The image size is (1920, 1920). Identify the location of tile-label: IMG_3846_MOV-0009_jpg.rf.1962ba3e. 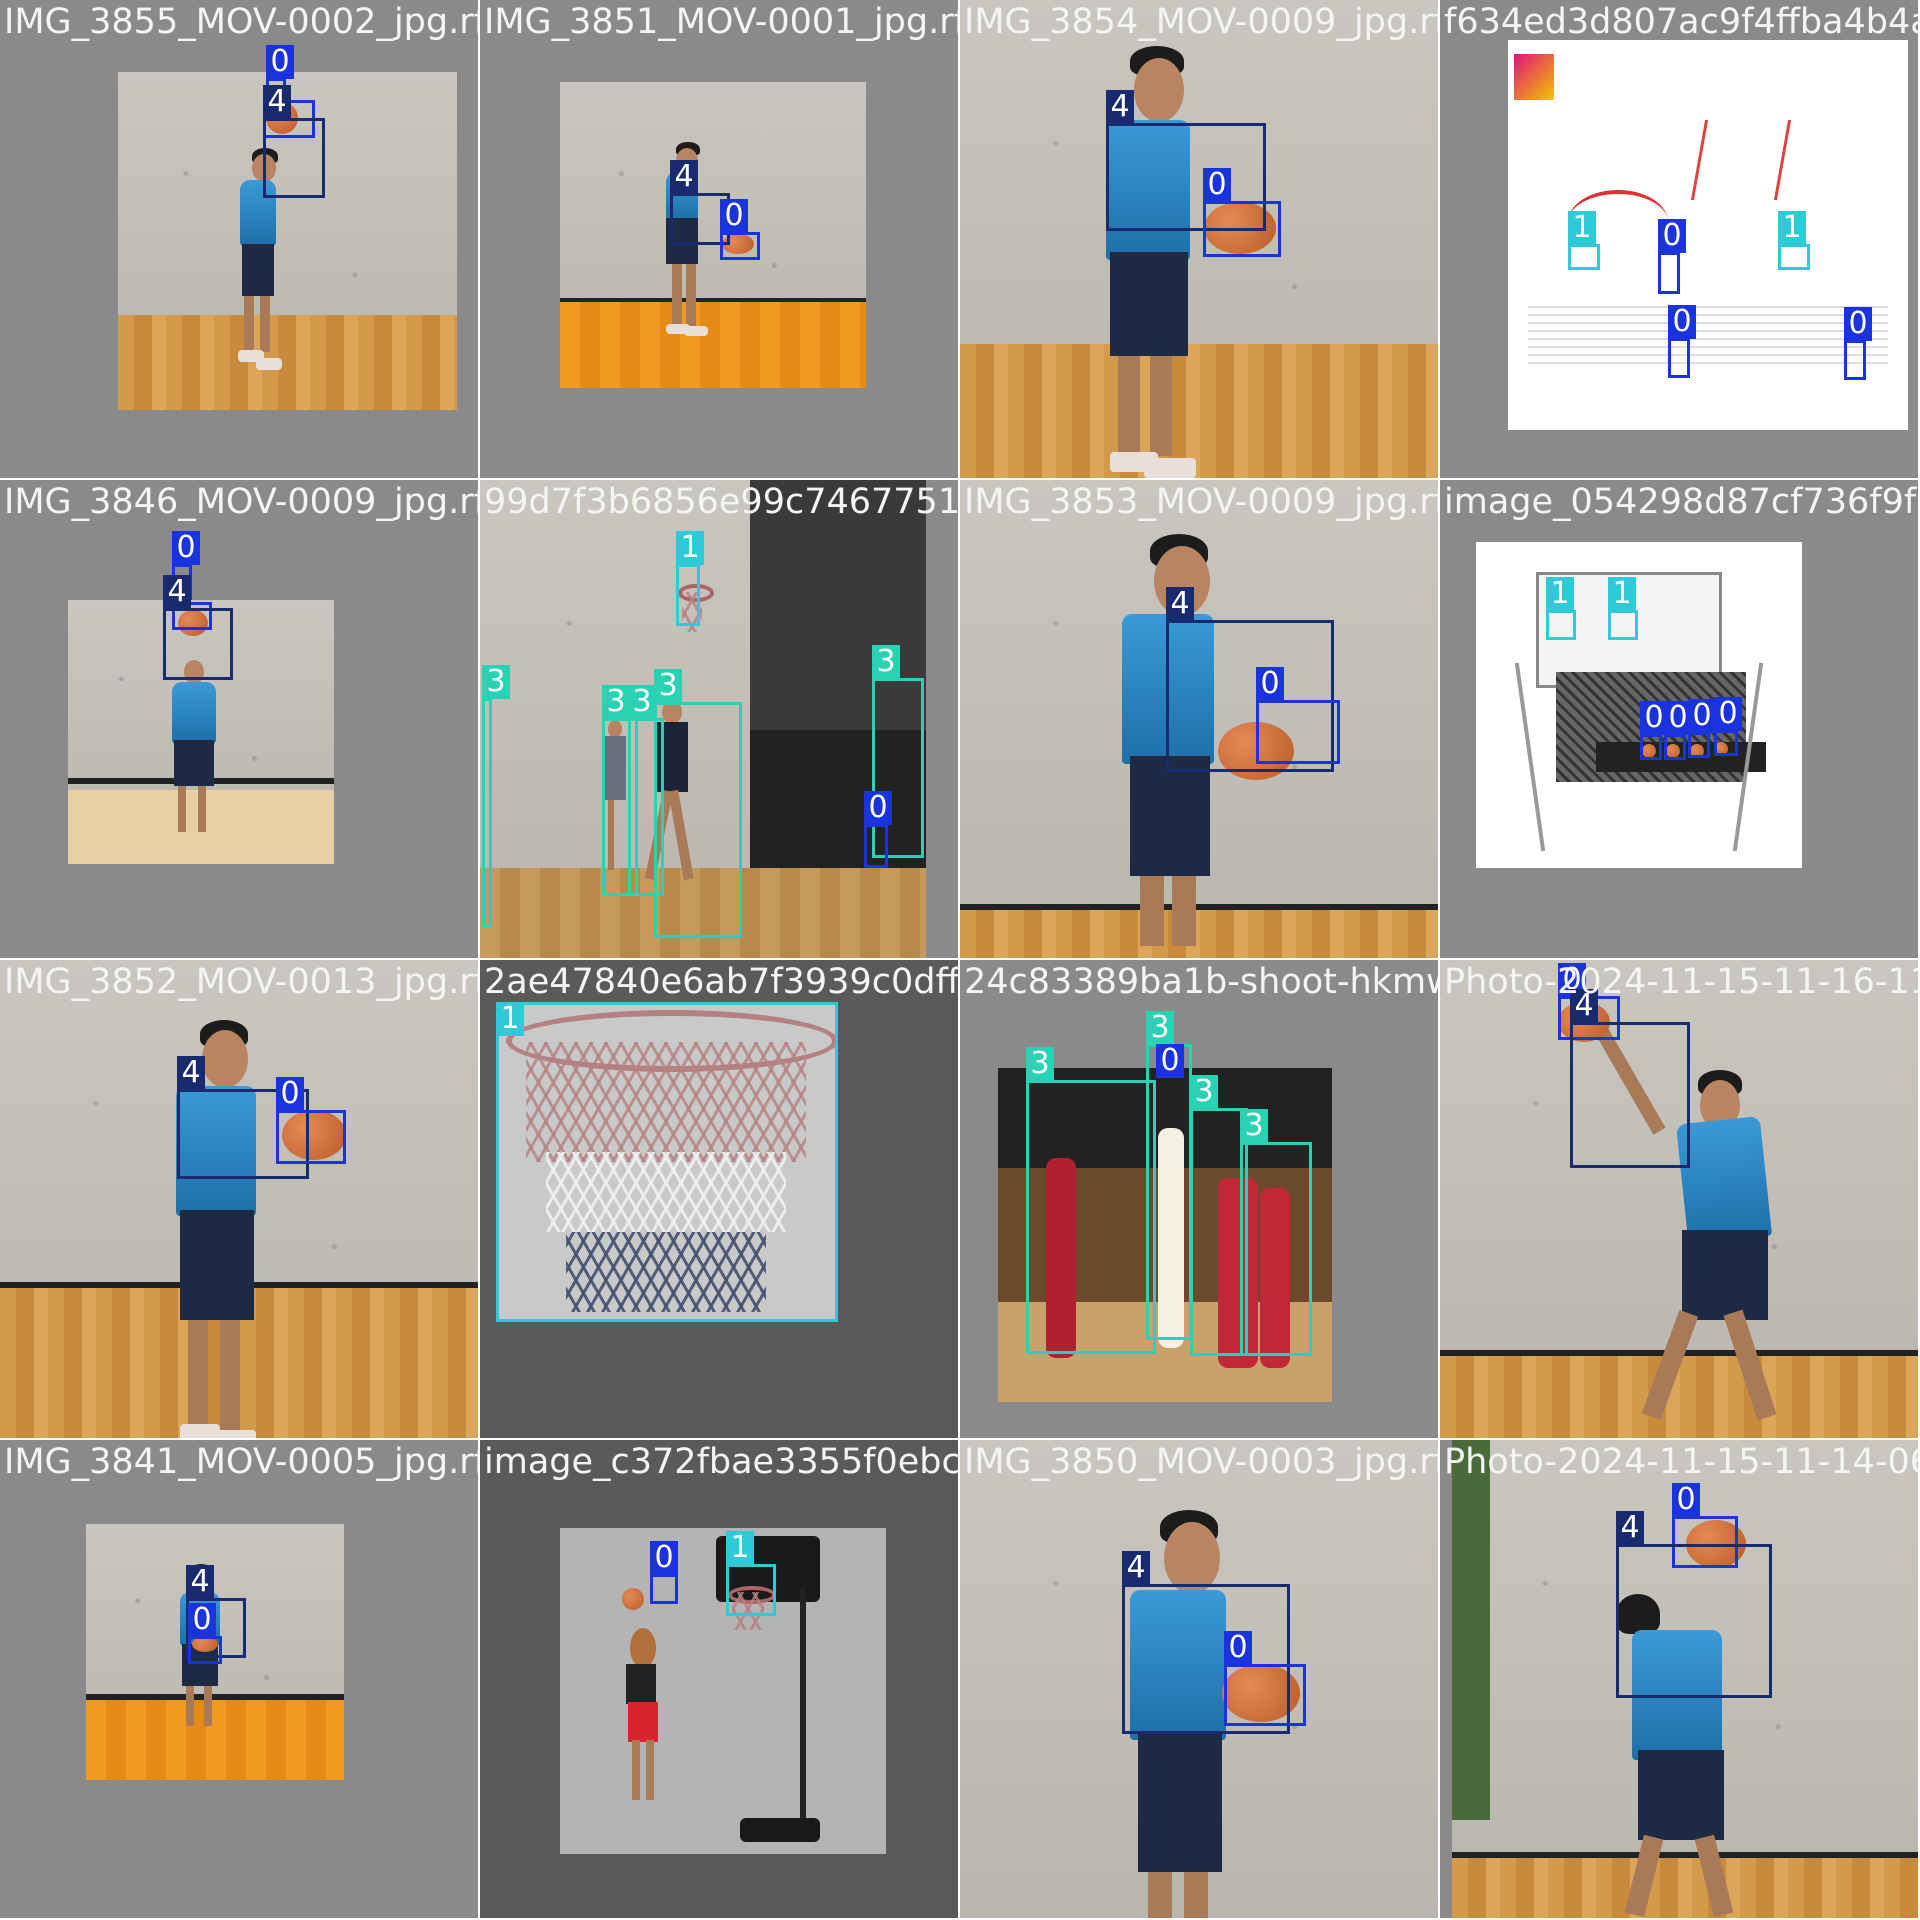
(241, 502).